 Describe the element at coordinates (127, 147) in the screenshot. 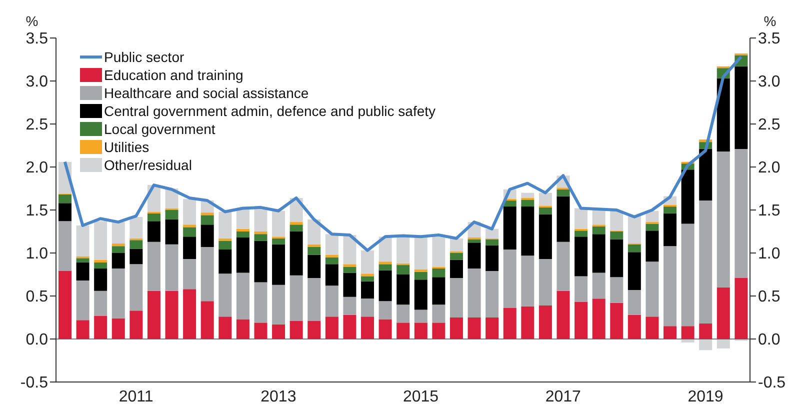

I see `legend-label: Utilities` at that location.